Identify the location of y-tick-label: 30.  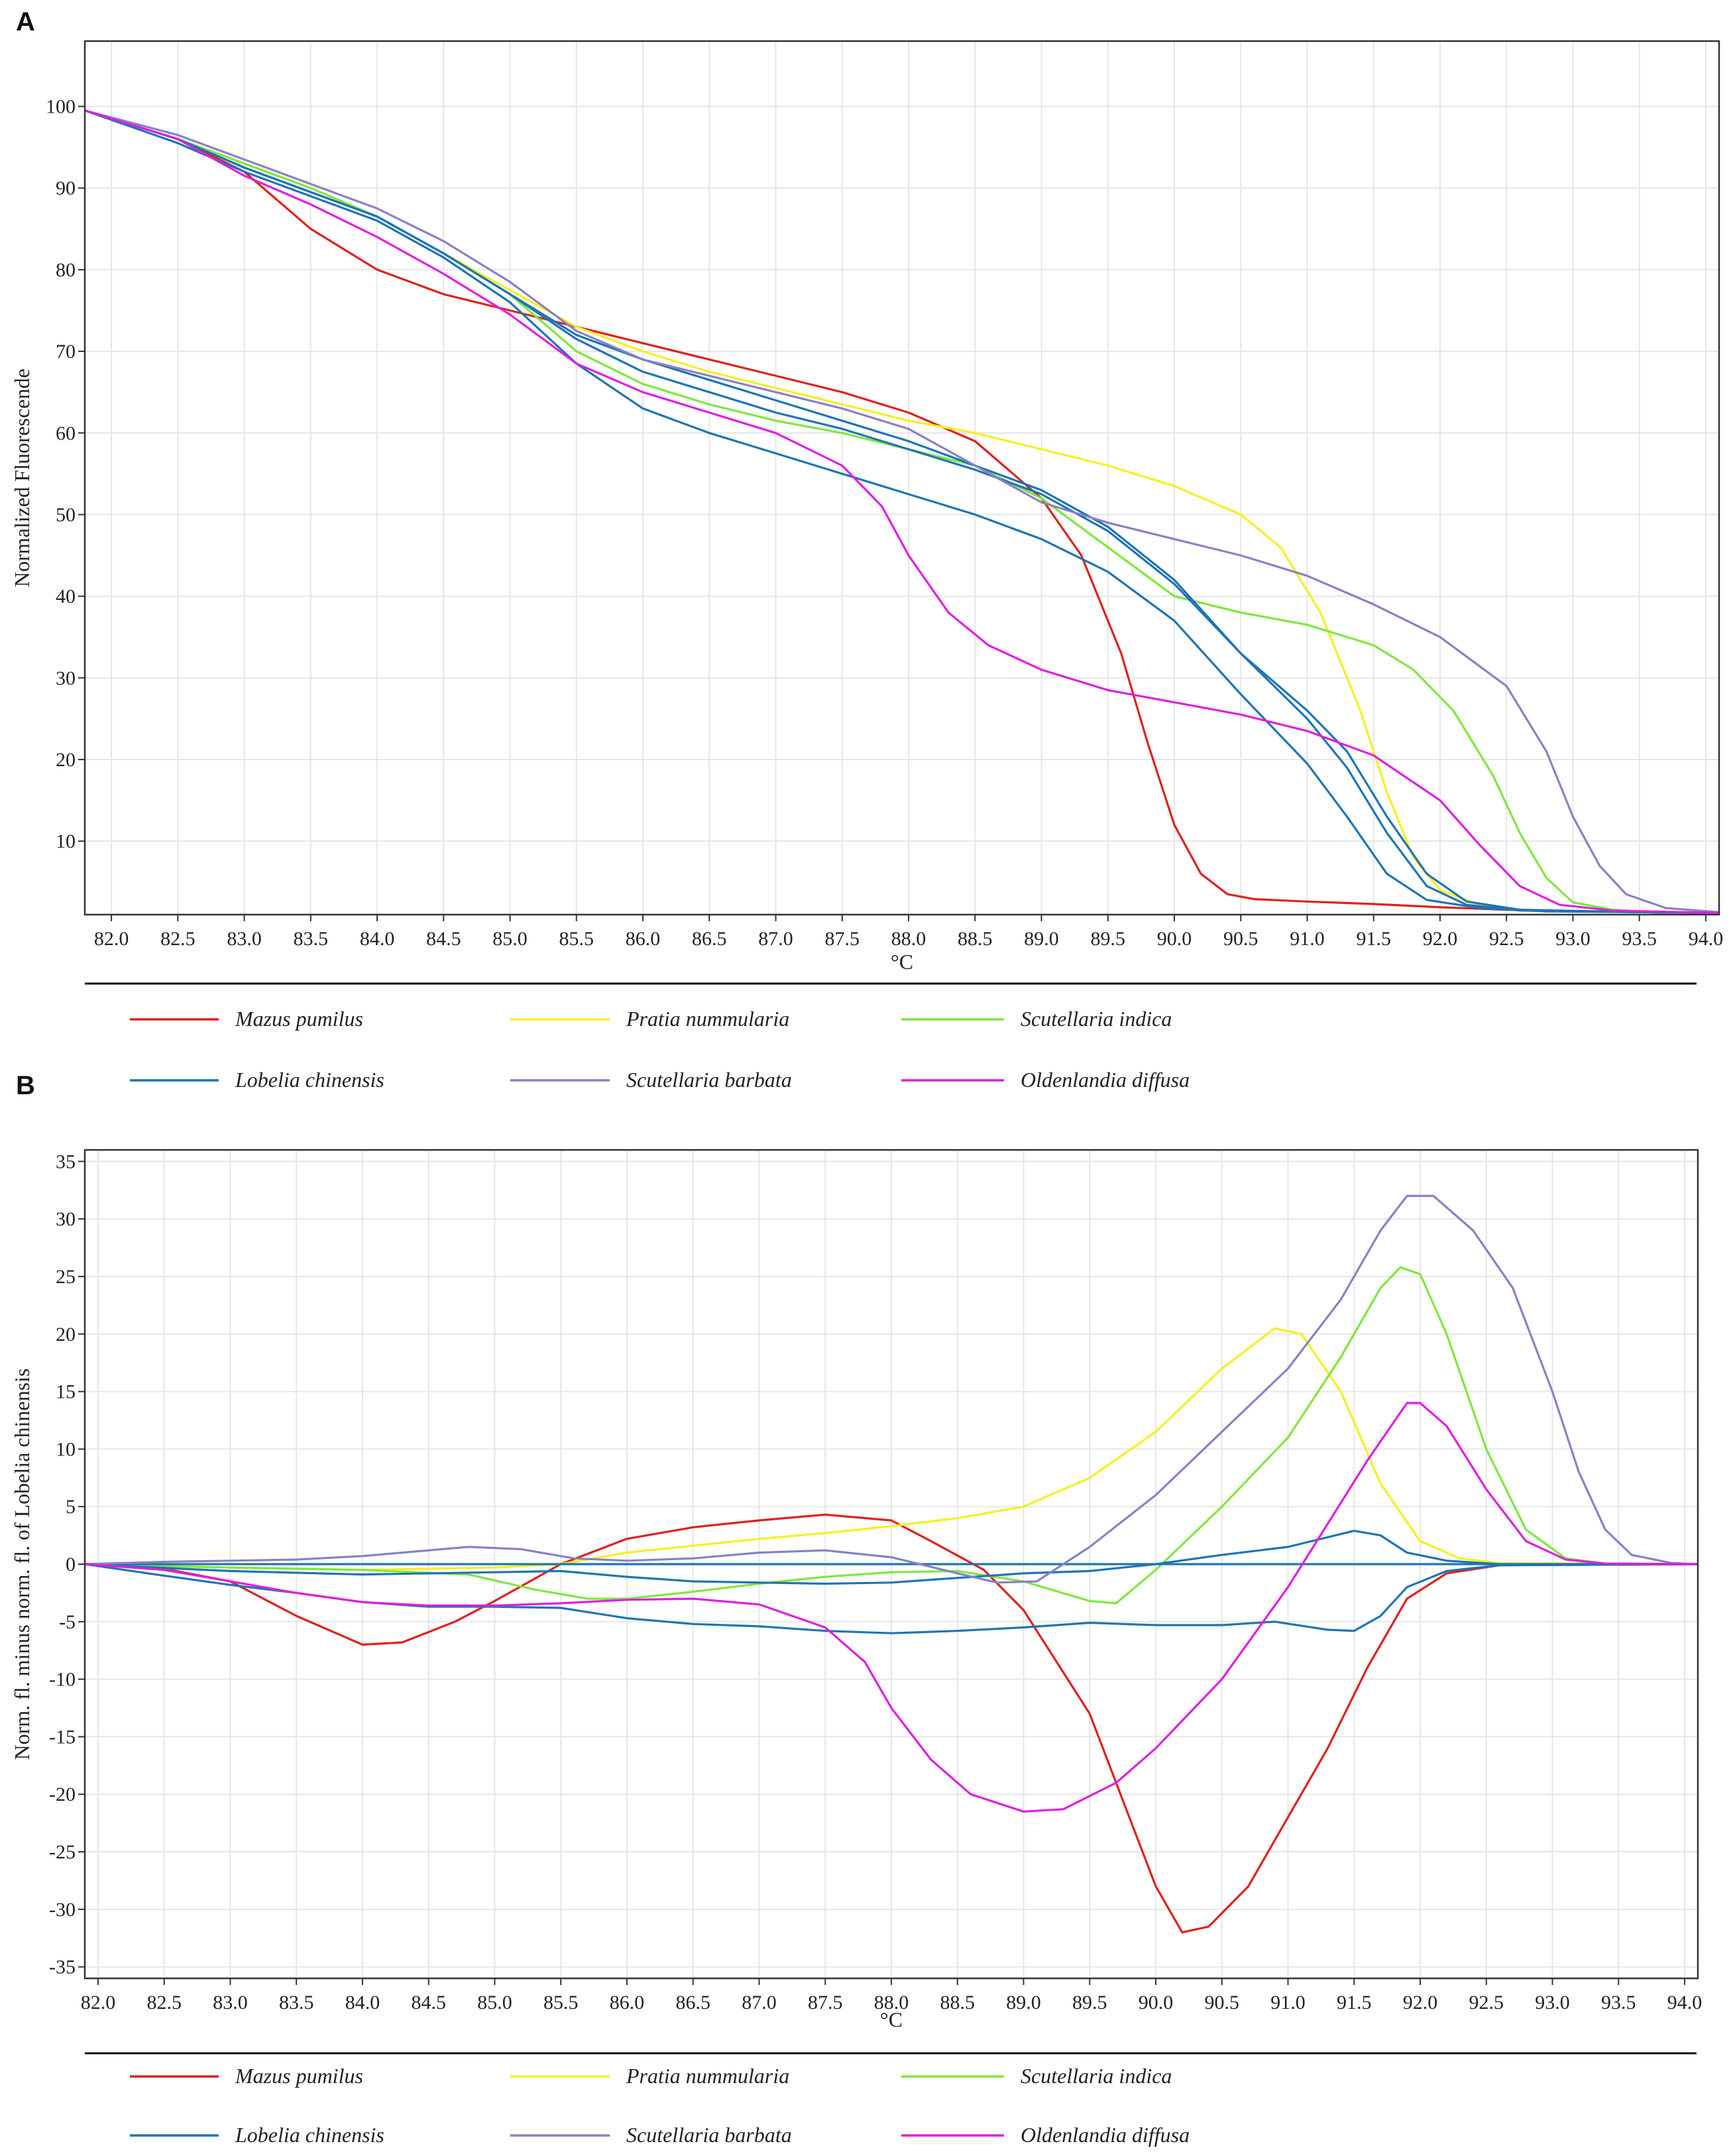
(66, 1219).